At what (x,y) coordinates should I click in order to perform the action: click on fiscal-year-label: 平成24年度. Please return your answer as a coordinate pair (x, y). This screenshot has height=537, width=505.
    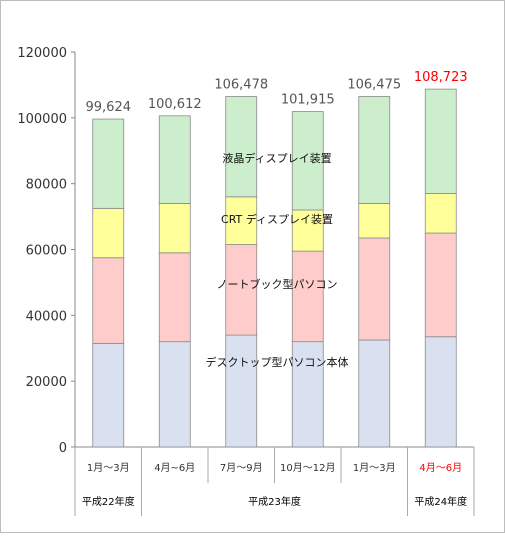
    Looking at the image, I should click on (440, 501).